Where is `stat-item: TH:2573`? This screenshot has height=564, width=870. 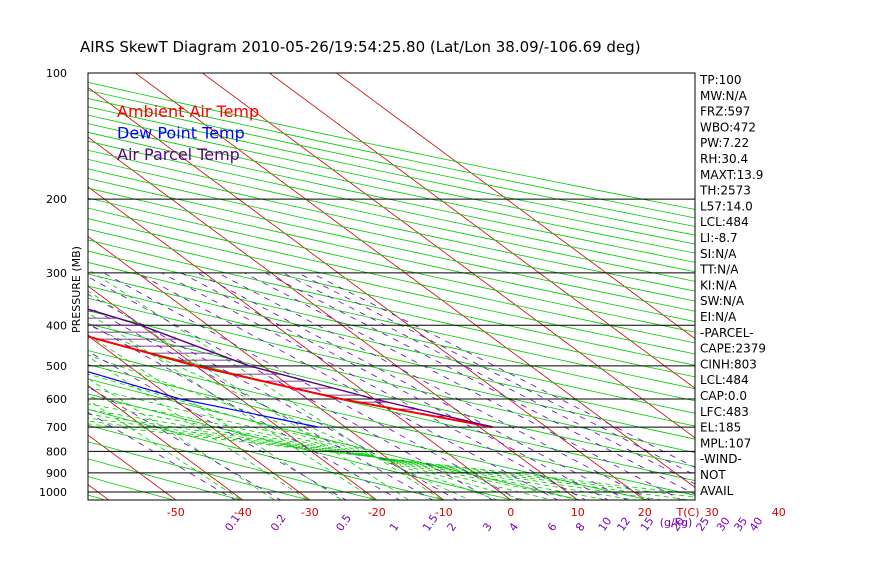
stat-item: TH:2573 is located at coordinates (725, 191).